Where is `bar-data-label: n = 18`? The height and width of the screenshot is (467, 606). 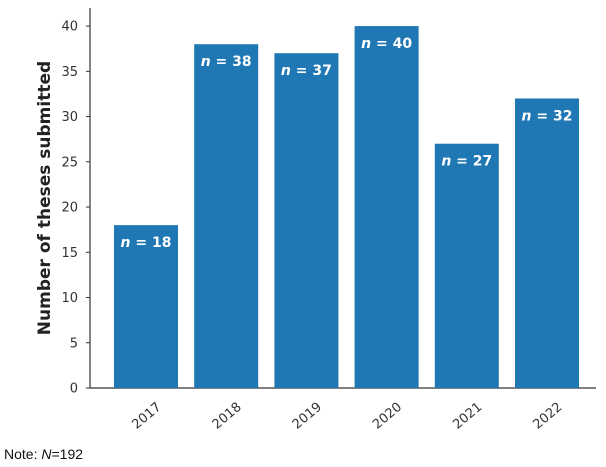
bar-data-label: n = 18 is located at coordinates (146, 243).